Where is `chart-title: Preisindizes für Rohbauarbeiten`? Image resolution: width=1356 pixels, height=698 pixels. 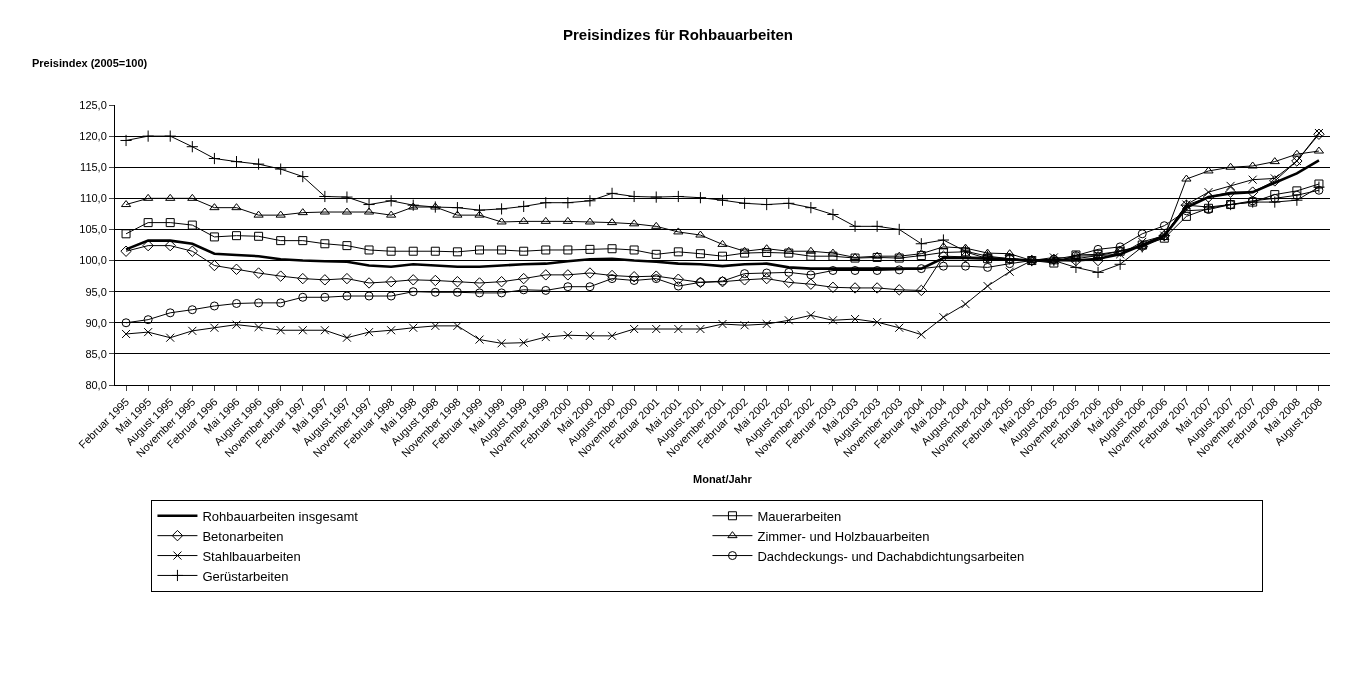
chart-title: Preisindizes für Rohbauarbeiten is located at coordinates (678, 35).